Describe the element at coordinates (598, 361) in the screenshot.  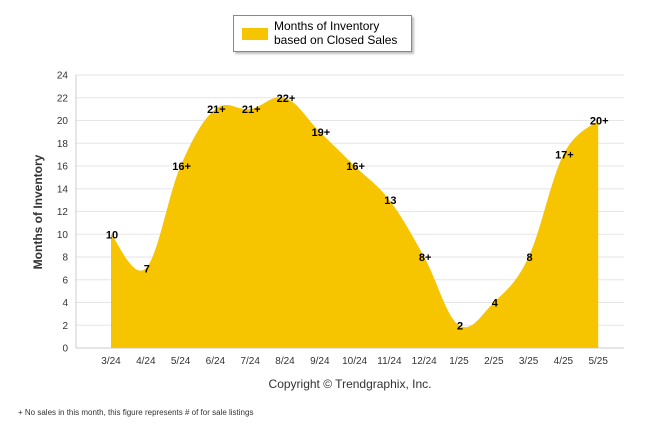
I see `x-tick-label: 5/25` at that location.